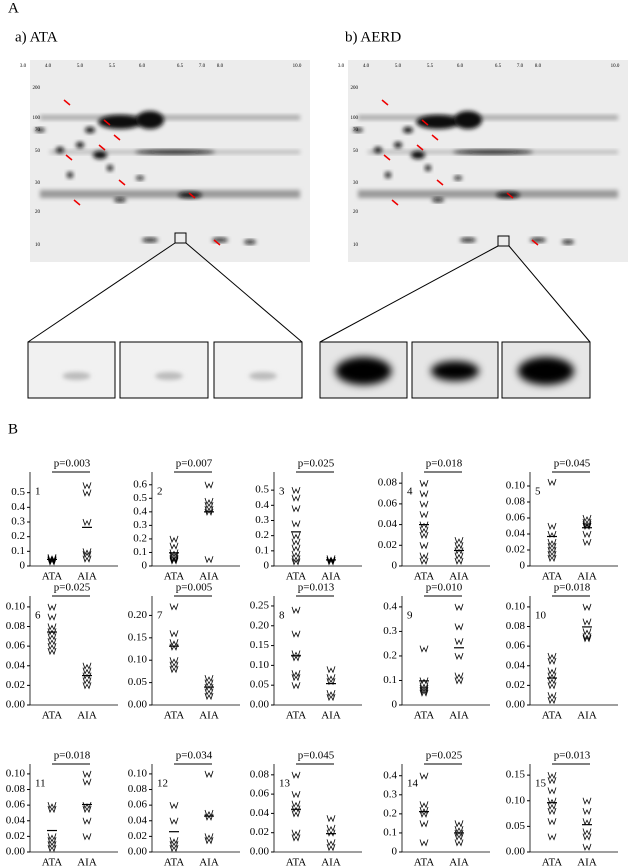 The width and height of the screenshot is (641, 867). I want to click on p-value: p=0.018, so click(444, 464).